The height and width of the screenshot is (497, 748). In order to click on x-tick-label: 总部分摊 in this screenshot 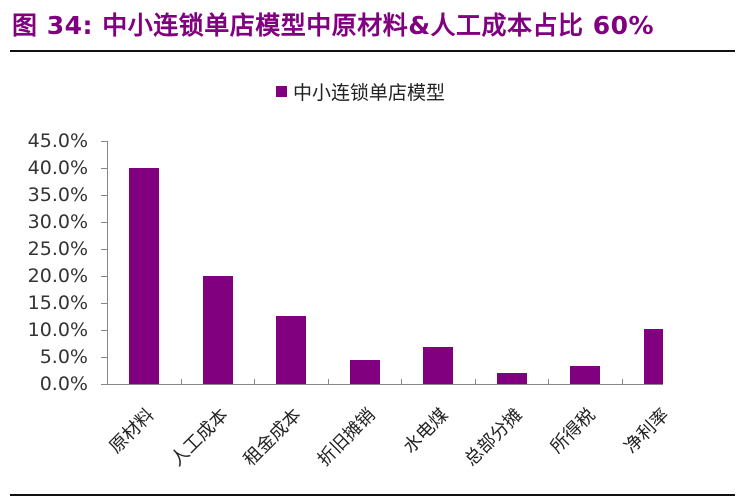, I will do `click(493, 437)`.